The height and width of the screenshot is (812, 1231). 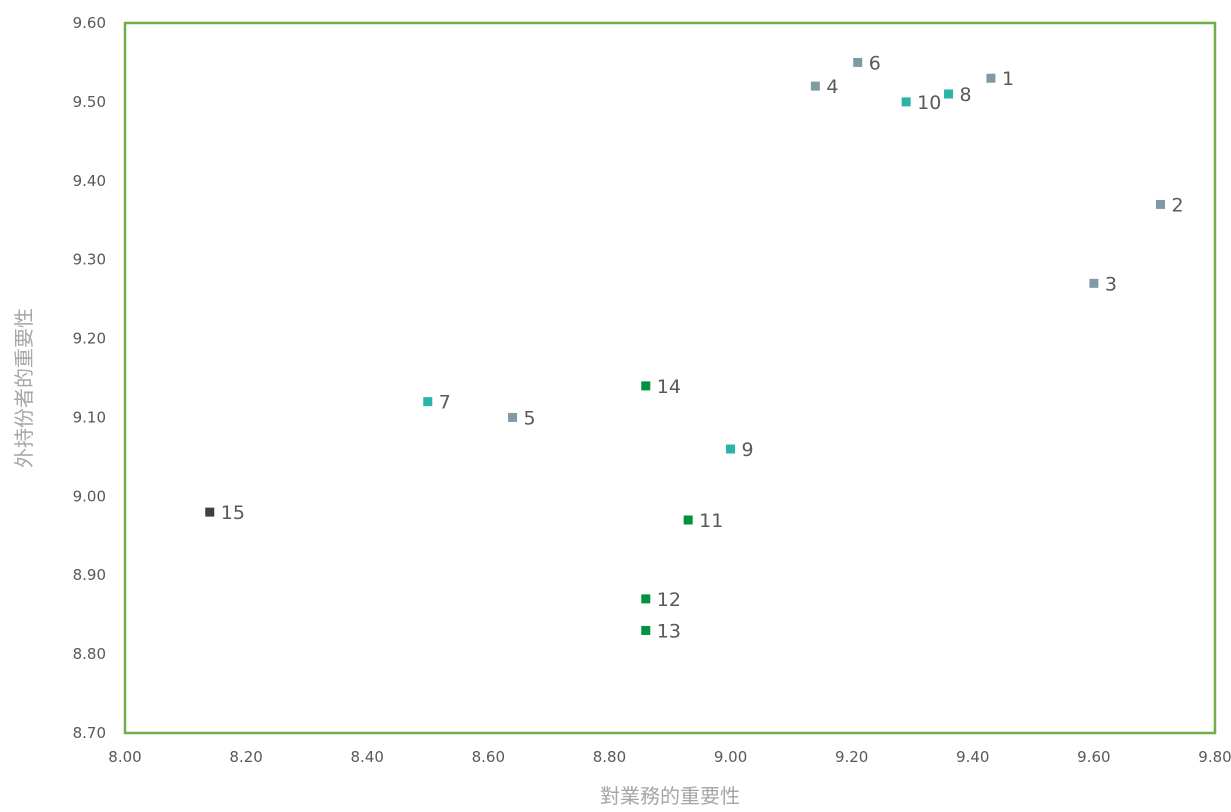 What do you see at coordinates (89, 181) in the screenshot?
I see `y-tick-label: 9.40` at bounding box center [89, 181].